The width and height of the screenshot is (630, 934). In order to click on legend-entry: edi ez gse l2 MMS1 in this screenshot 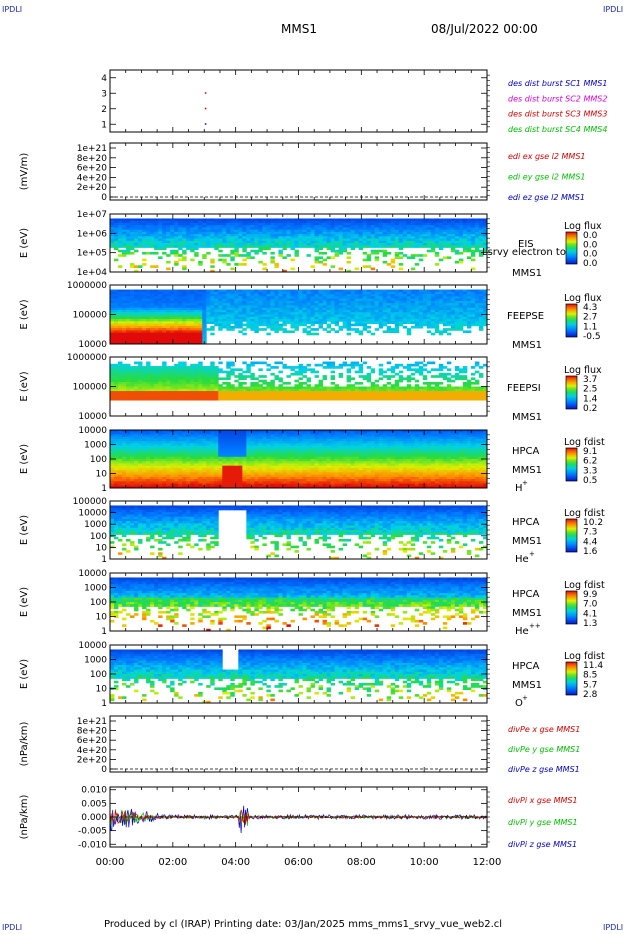, I will do `click(546, 197)`.